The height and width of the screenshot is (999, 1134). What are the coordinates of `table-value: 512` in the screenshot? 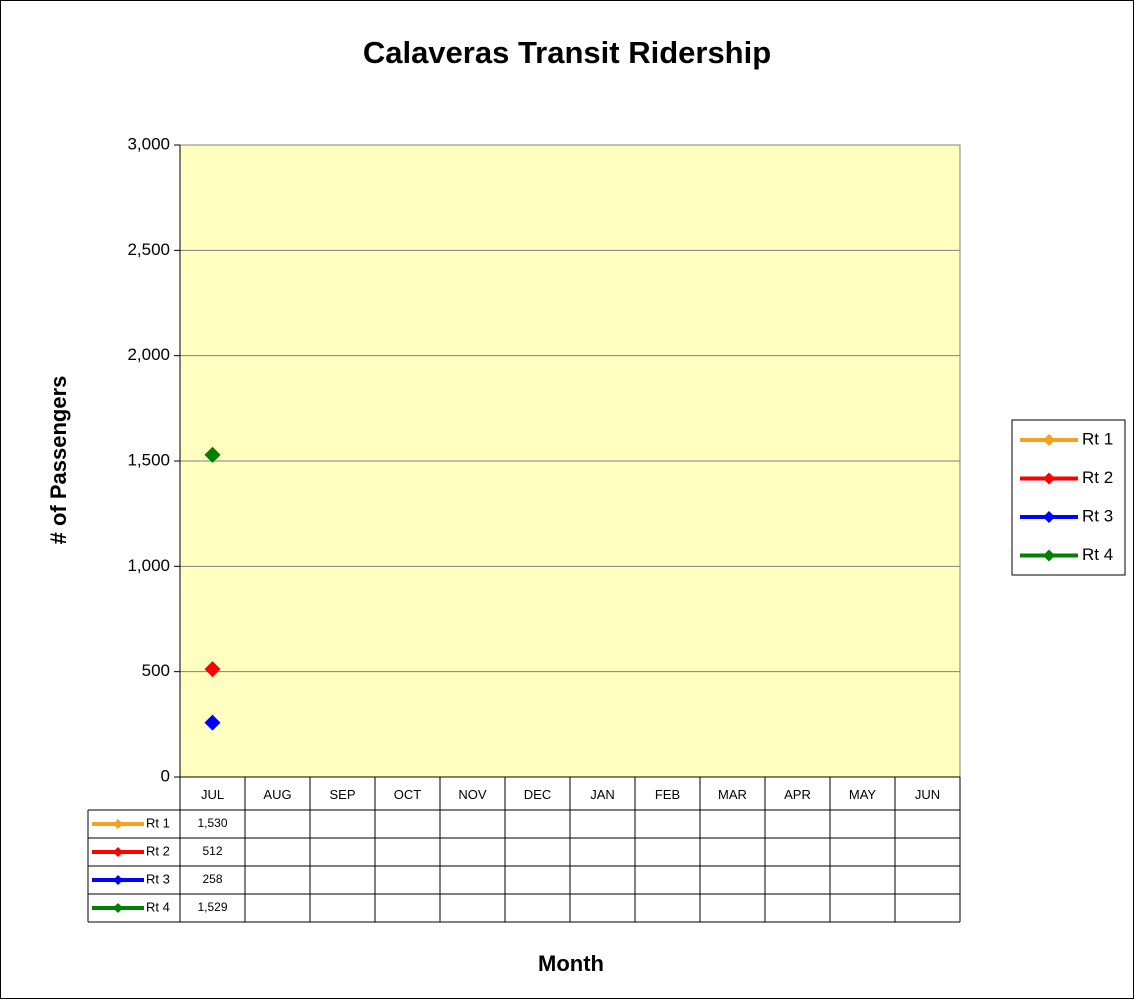 It's located at (212, 851).